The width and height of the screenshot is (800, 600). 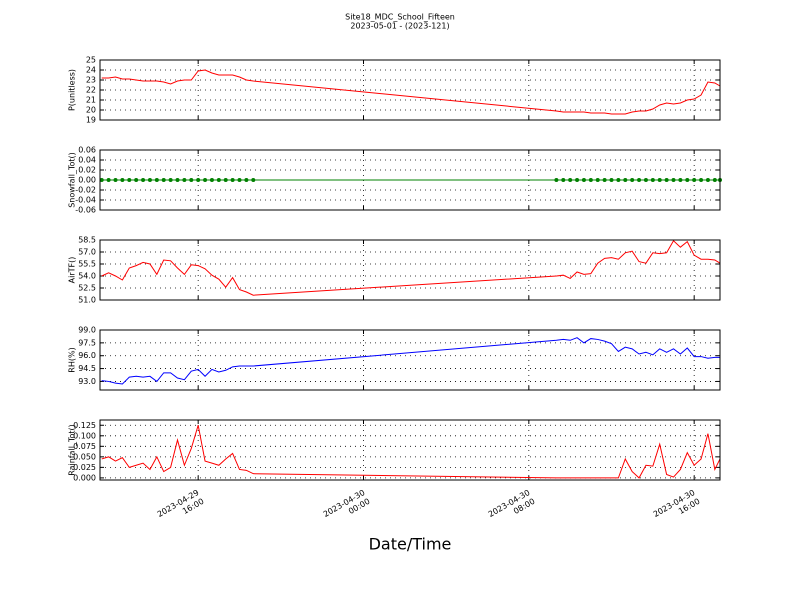 What do you see at coordinates (87, 264) in the screenshot?
I see `y-tick-label: 55.5` at bounding box center [87, 264].